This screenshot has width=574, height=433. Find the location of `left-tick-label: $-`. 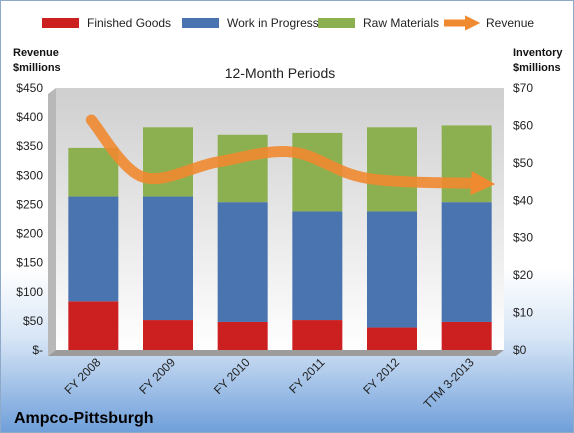

left-tick-label: $- is located at coordinates (37, 350).